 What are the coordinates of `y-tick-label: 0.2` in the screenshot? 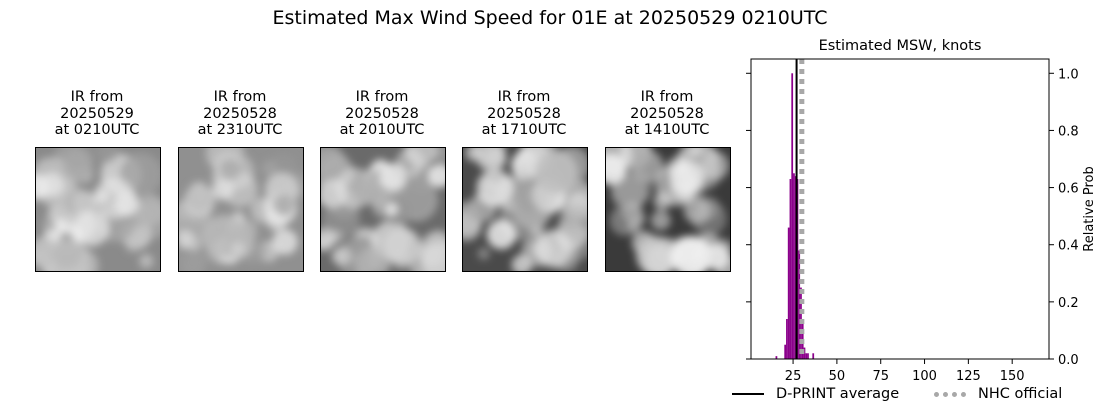 It's located at (1068, 303).